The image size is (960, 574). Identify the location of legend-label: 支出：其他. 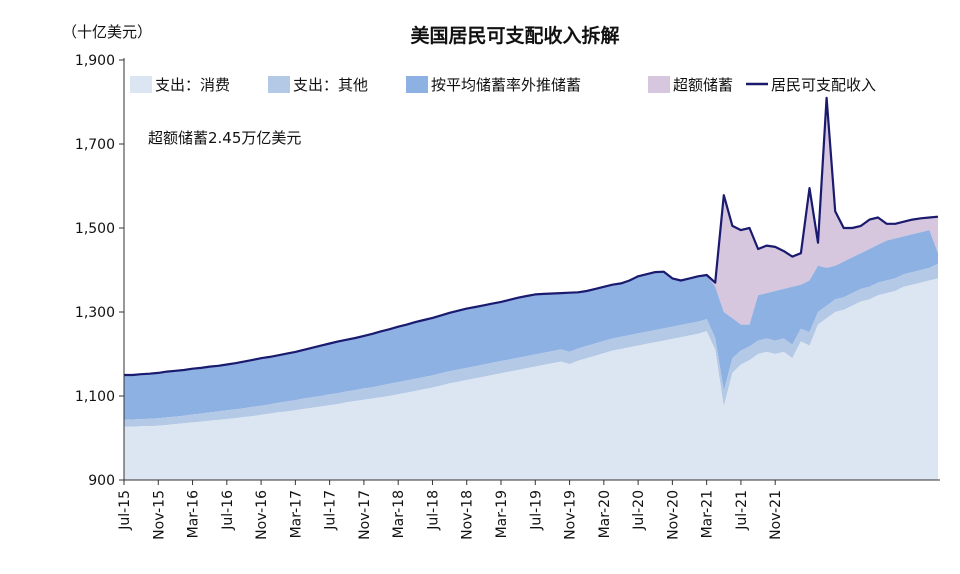
(330, 85).